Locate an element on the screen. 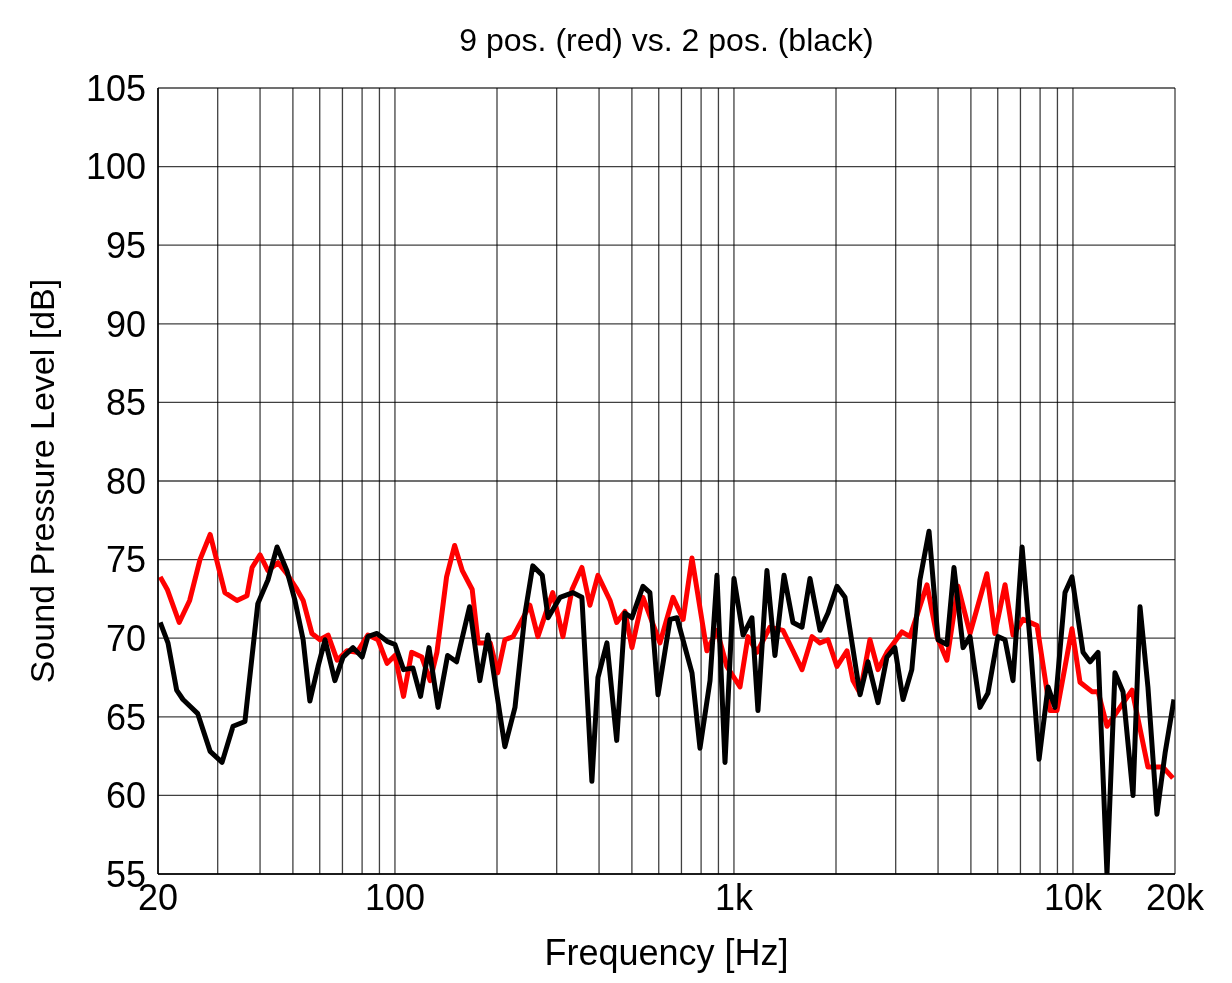 The image size is (1232, 983). y-tick-label: 100 is located at coordinates (115, 167).